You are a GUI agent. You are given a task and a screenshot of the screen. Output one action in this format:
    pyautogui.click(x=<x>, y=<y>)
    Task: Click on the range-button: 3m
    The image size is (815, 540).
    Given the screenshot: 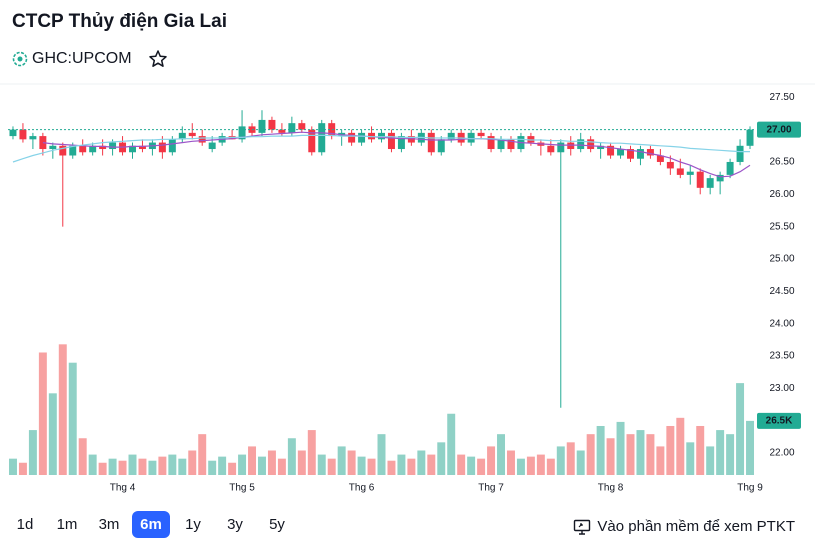 What is the action you would take?
    pyautogui.click(x=109, y=524)
    